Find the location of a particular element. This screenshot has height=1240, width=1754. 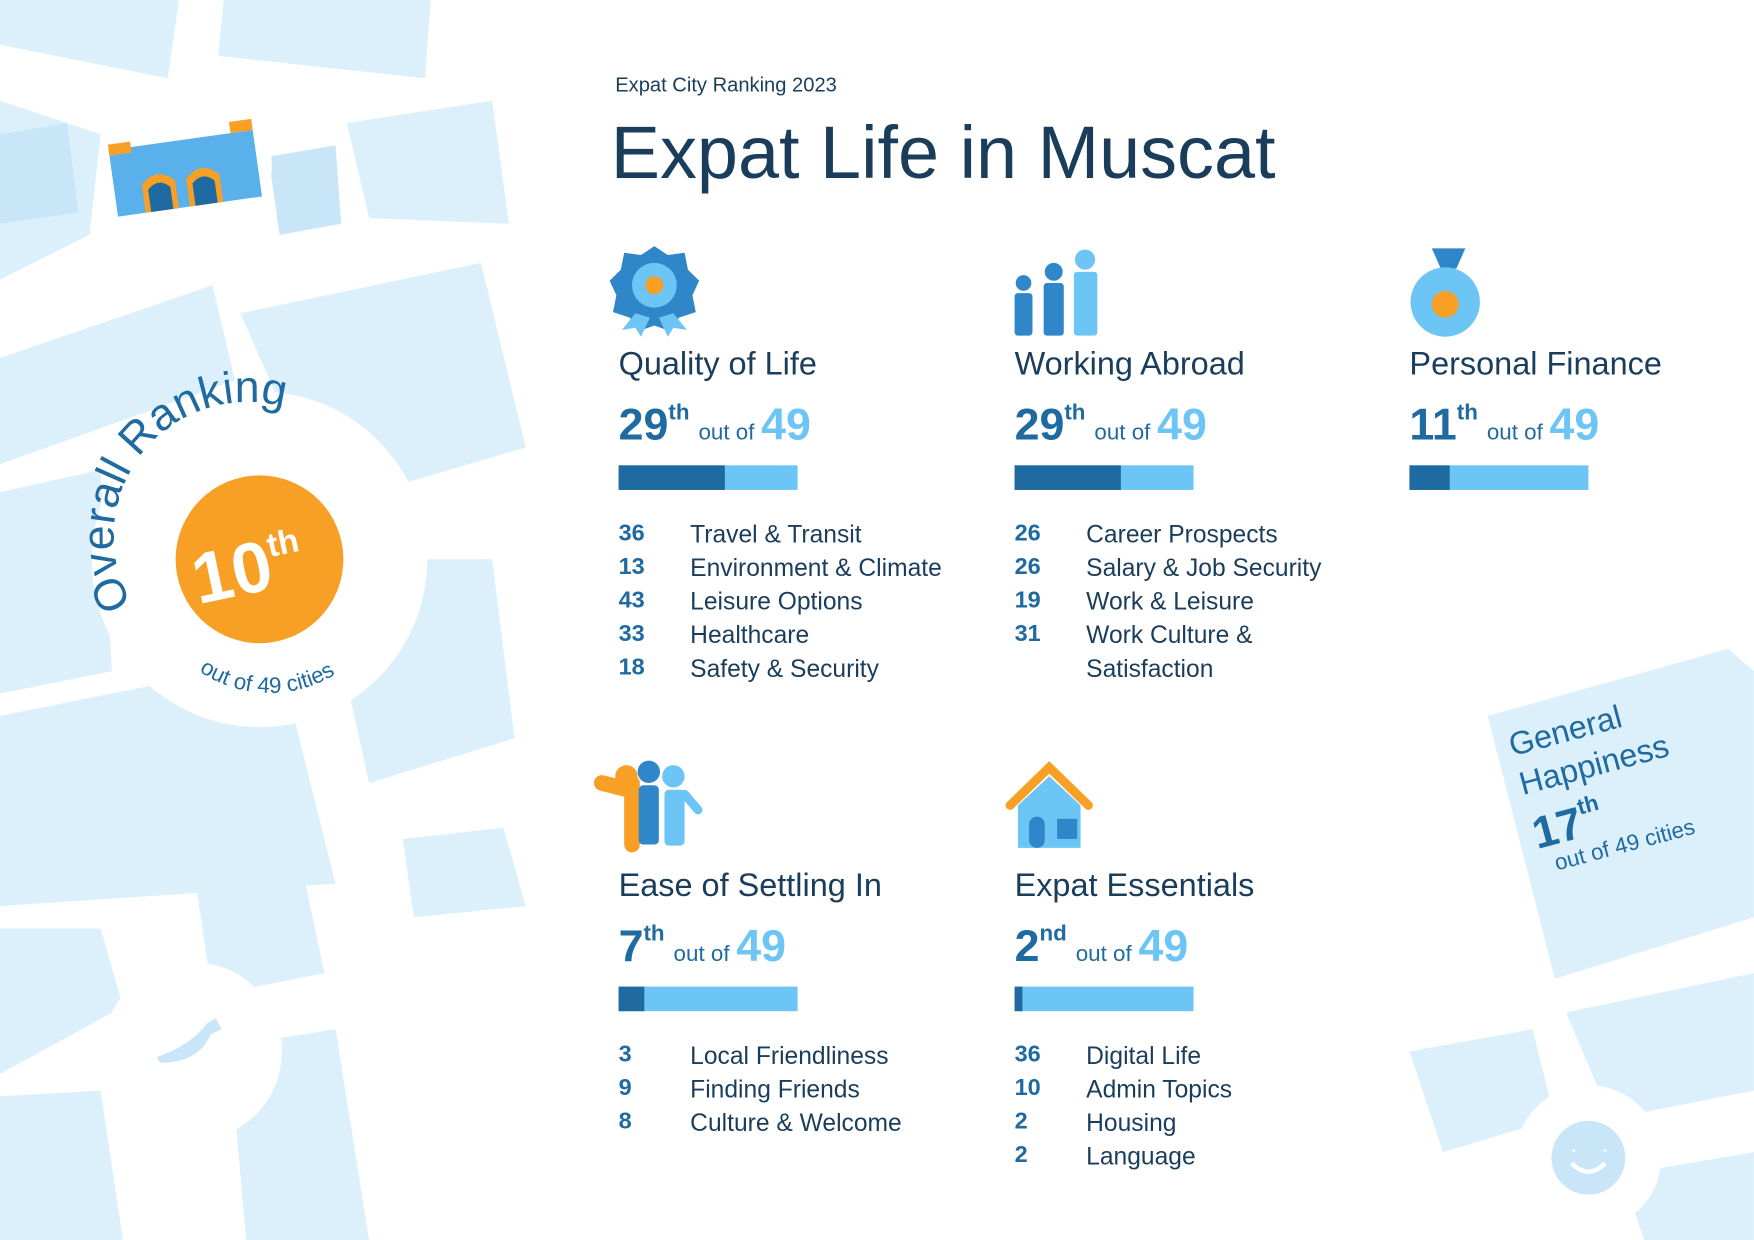

sub-rank: 10 is located at coordinates (1027, 1087).